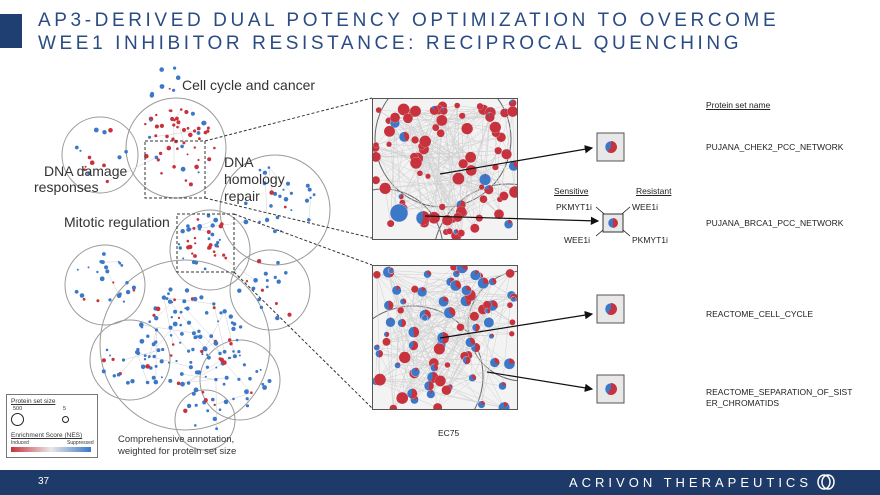  I want to click on label-dna-damage: DNA damage responses, so click(81, 179).